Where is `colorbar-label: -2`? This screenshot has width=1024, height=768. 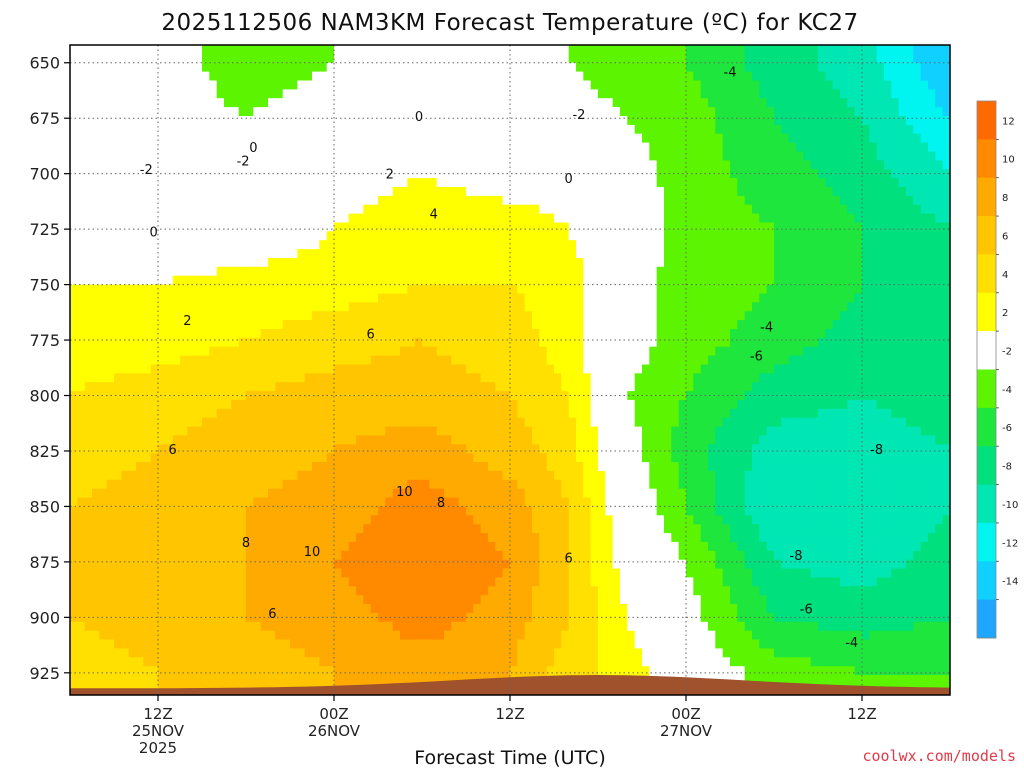 colorbar-label: -2 is located at coordinates (1007, 352).